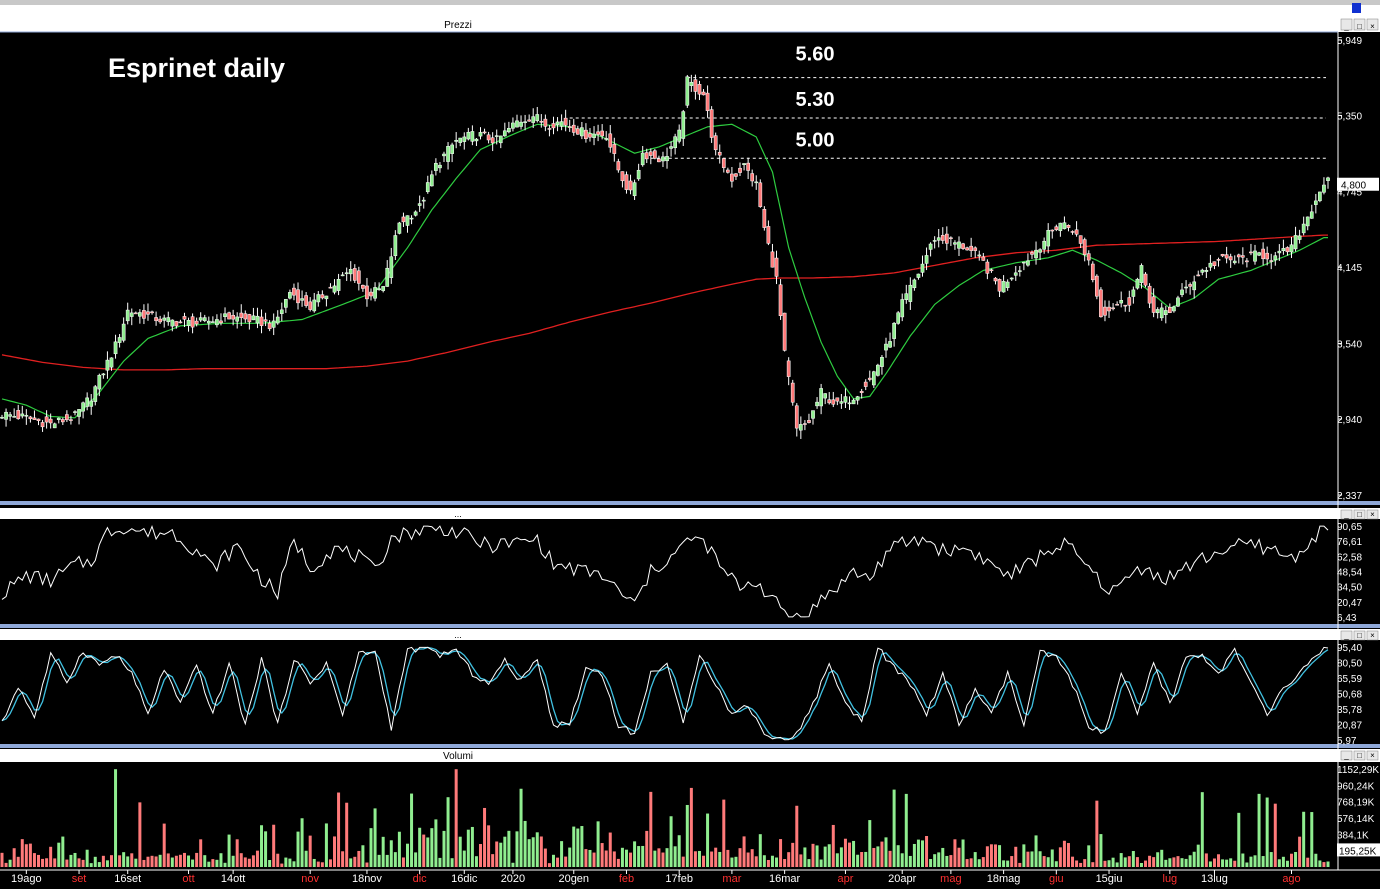  What do you see at coordinates (731, 879) in the screenshot?
I see `date-tick-label: mar` at bounding box center [731, 879].